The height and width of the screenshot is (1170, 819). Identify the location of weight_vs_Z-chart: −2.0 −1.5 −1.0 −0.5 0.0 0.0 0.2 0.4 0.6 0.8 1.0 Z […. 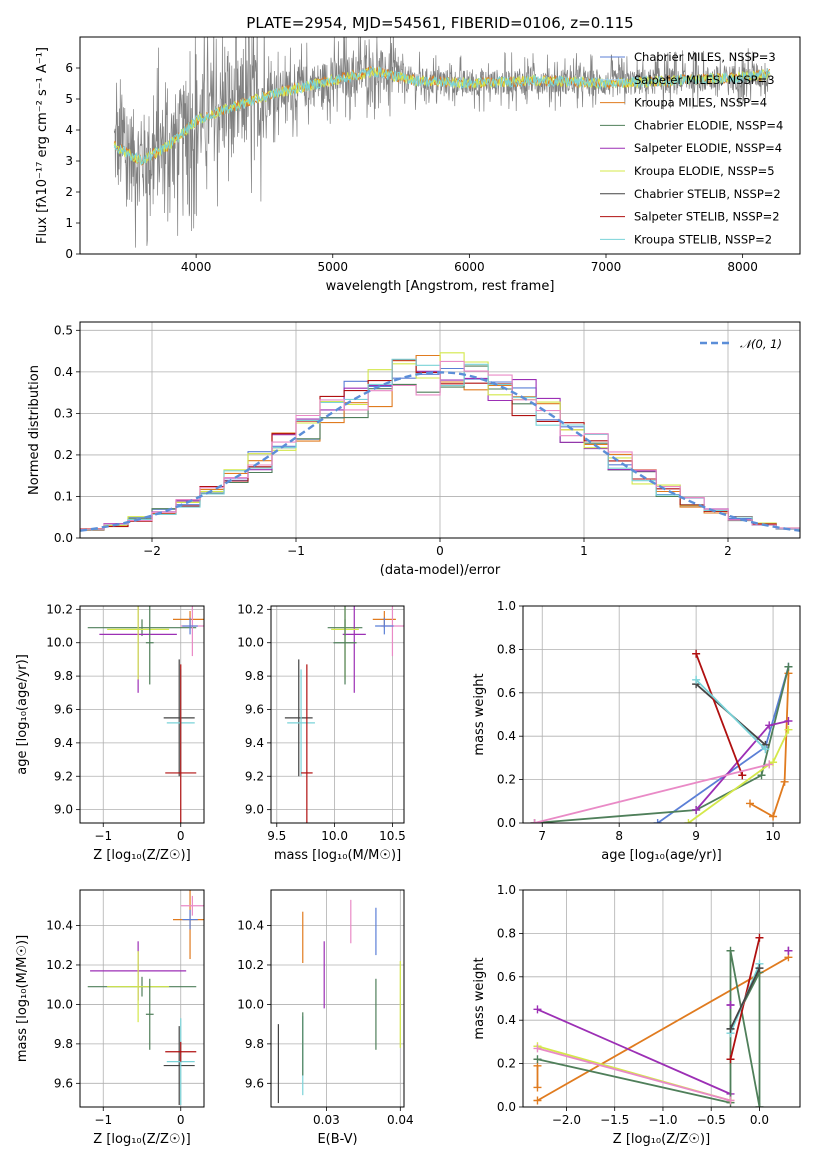
(636, 1015).